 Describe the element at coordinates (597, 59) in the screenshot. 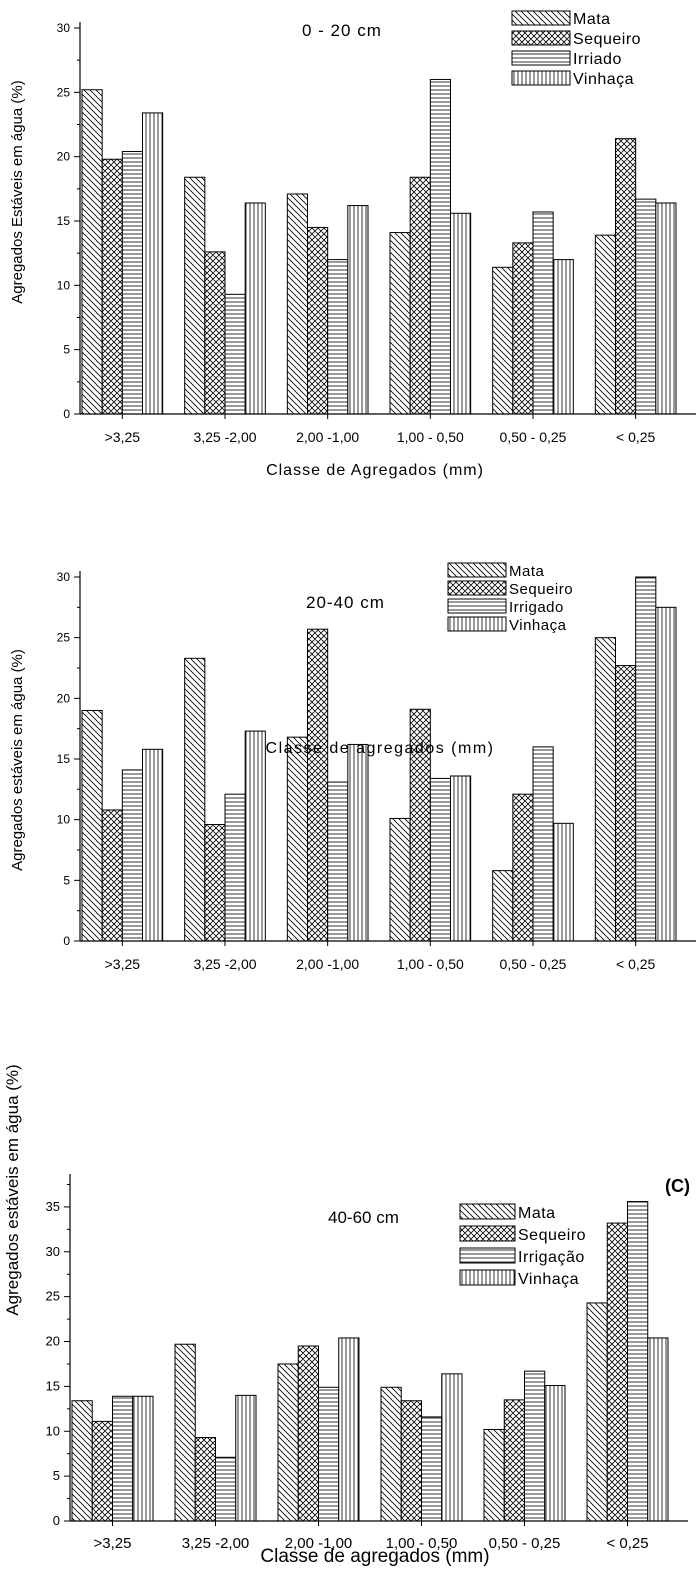

I see `legend-label: Irriado` at that location.